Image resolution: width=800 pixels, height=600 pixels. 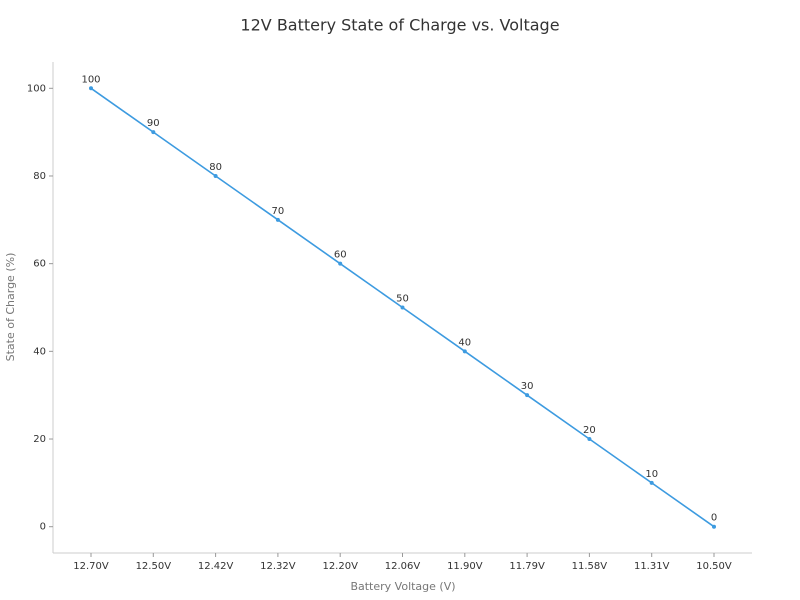 I want to click on data-label: 10, so click(x=651, y=474).